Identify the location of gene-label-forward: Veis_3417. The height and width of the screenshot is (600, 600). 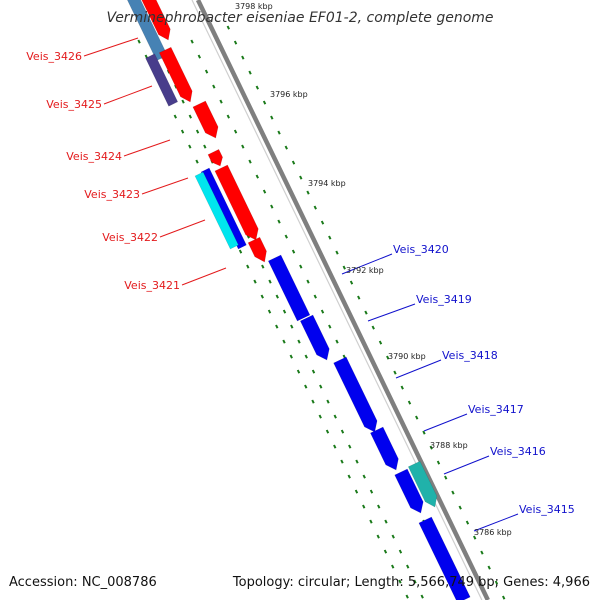
(496, 409).